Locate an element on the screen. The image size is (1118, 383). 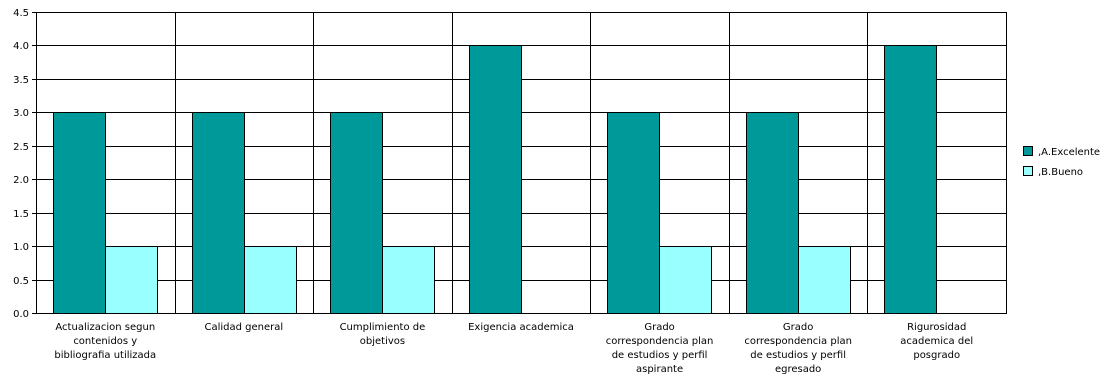
y-tick-label: 3.5 is located at coordinates (21, 80).